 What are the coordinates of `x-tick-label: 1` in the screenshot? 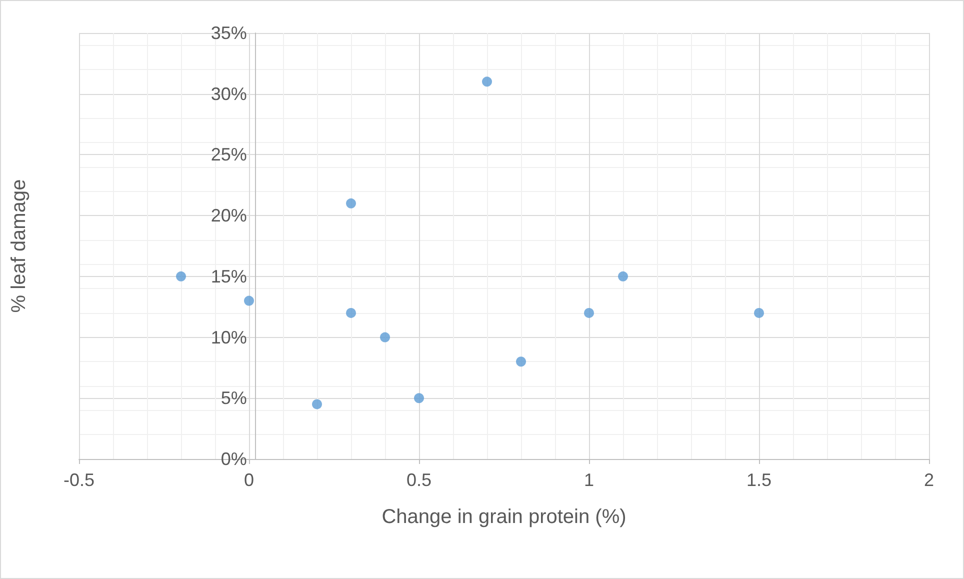 It's located at (589, 480).